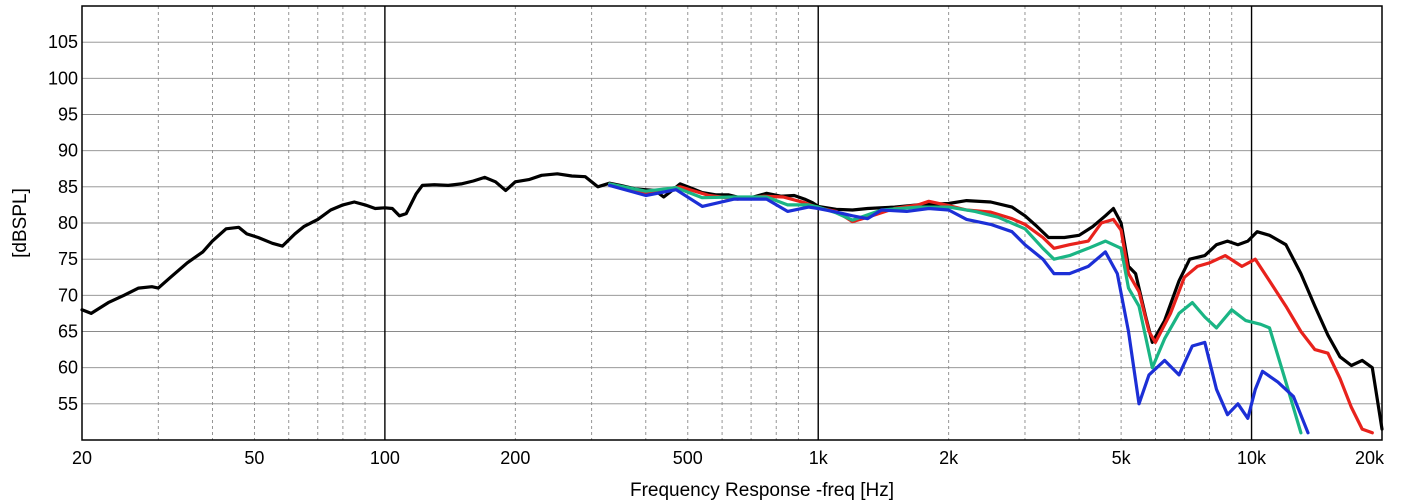 Image resolution: width=1410 pixels, height=502 pixels. What do you see at coordinates (68, 223) in the screenshot?
I see `y-tick-label: 80` at bounding box center [68, 223].